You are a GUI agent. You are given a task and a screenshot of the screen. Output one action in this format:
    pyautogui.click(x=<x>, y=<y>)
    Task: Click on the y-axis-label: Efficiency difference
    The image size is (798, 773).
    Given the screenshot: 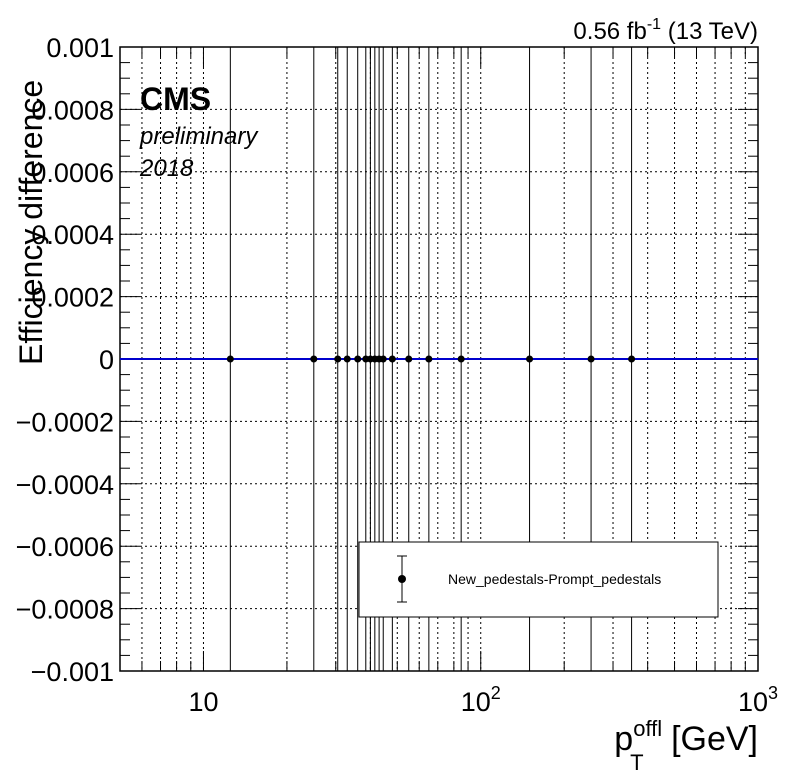 What is the action you would take?
    pyautogui.click(x=31, y=222)
    